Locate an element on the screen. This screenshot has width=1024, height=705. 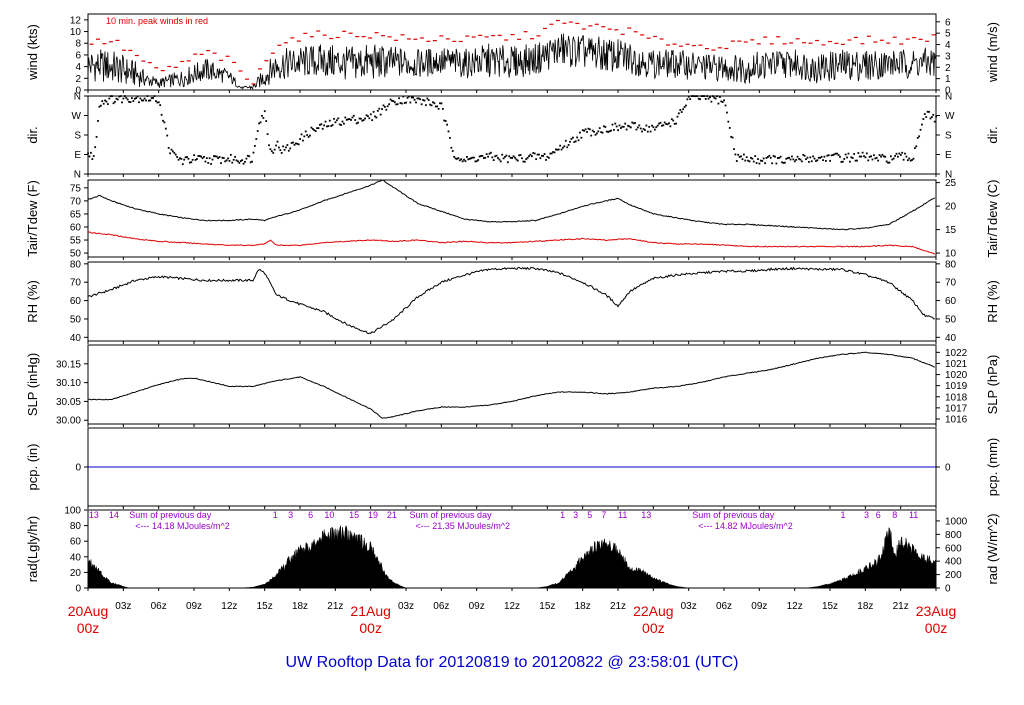
hour-tick-label: 09z is located at coordinates (194, 606).